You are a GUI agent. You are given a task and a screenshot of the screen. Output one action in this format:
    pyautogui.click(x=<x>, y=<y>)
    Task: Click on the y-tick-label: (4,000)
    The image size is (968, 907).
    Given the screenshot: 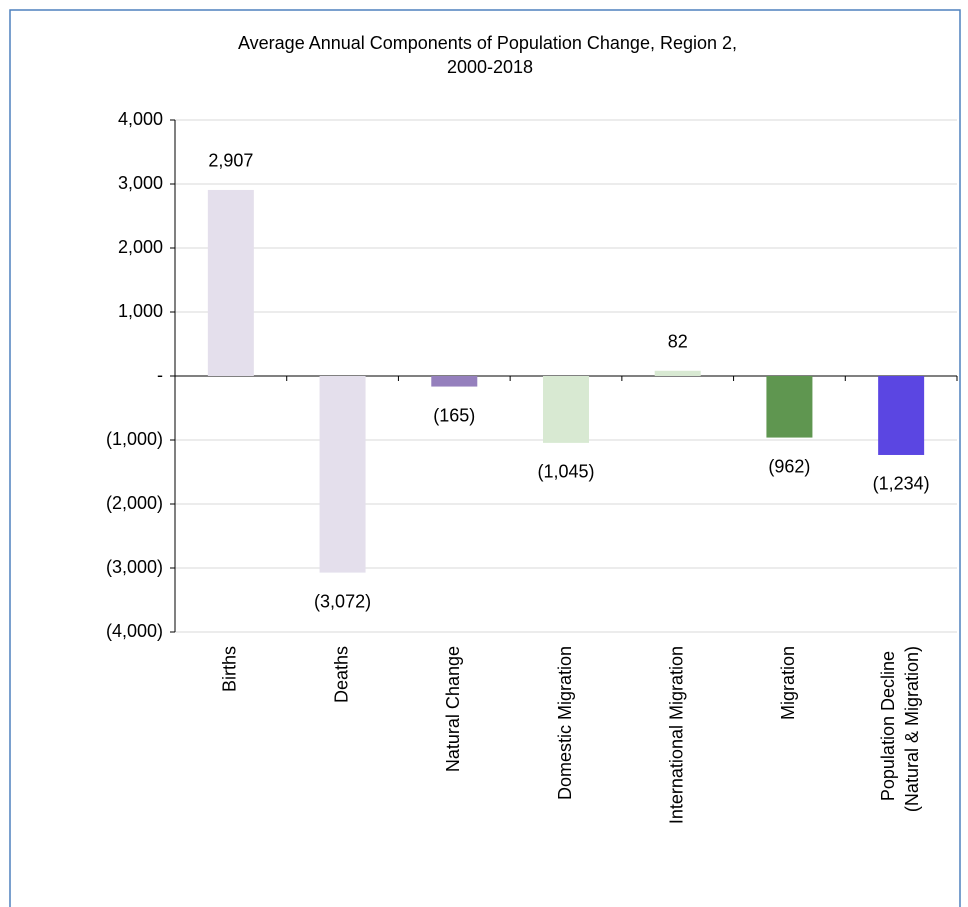 What is the action you would take?
    pyautogui.click(x=134, y=631)
    